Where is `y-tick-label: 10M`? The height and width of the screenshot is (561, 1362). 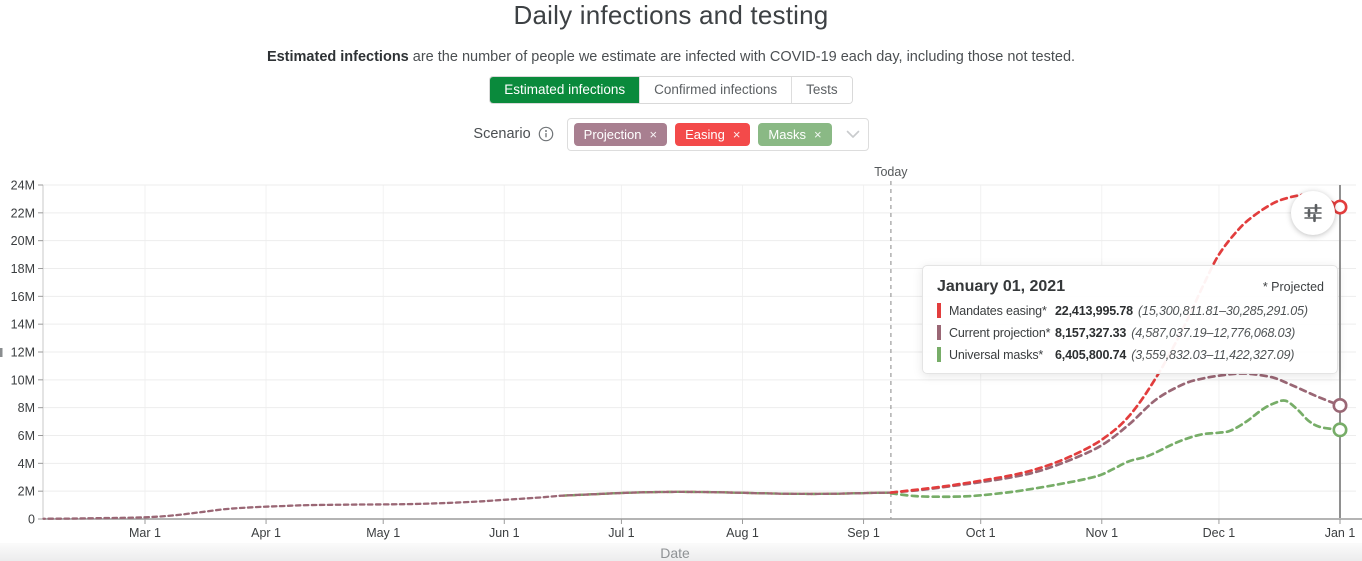
y-tick-label: 10M is located at coordinates (23, 380).